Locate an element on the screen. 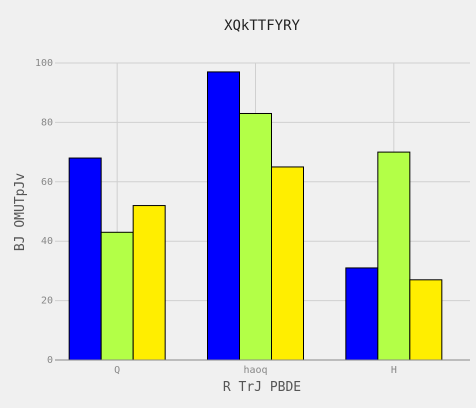 This screenshot has width=476, height=408. x-tick-label: H is located at coordinates (394, 370).